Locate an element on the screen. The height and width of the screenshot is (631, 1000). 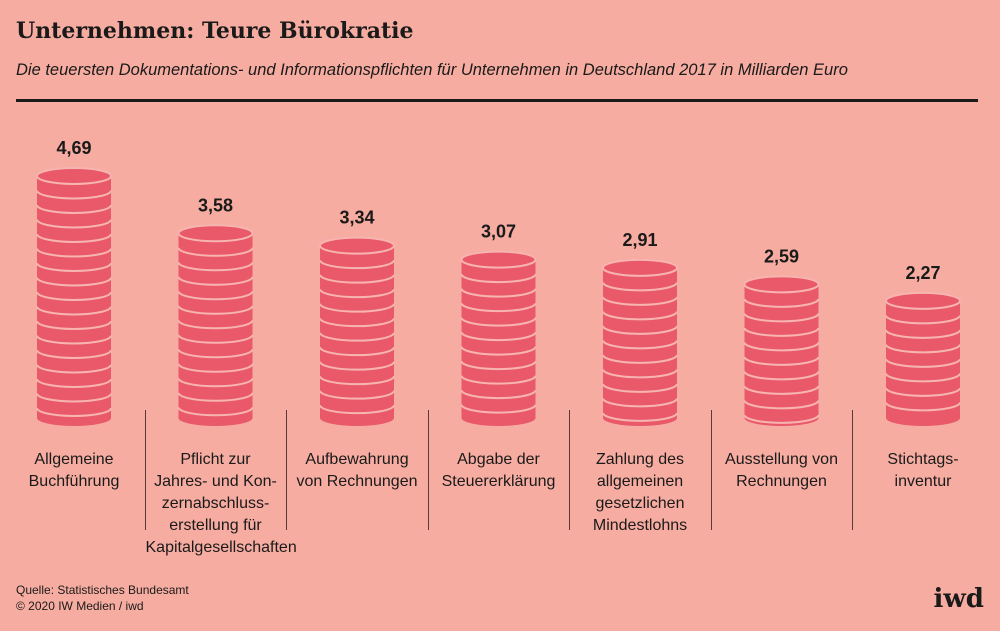
chart-title: Unternehmen: Teure Bürokratie is located at coordinates (215, 31).